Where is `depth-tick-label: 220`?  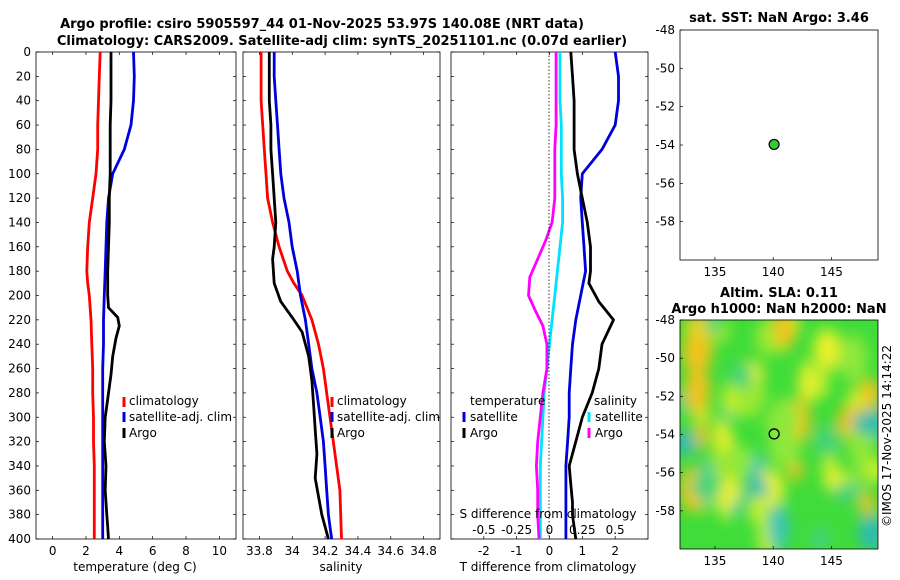 depth-tick-label: 220 is located at coordinates (19, 320).